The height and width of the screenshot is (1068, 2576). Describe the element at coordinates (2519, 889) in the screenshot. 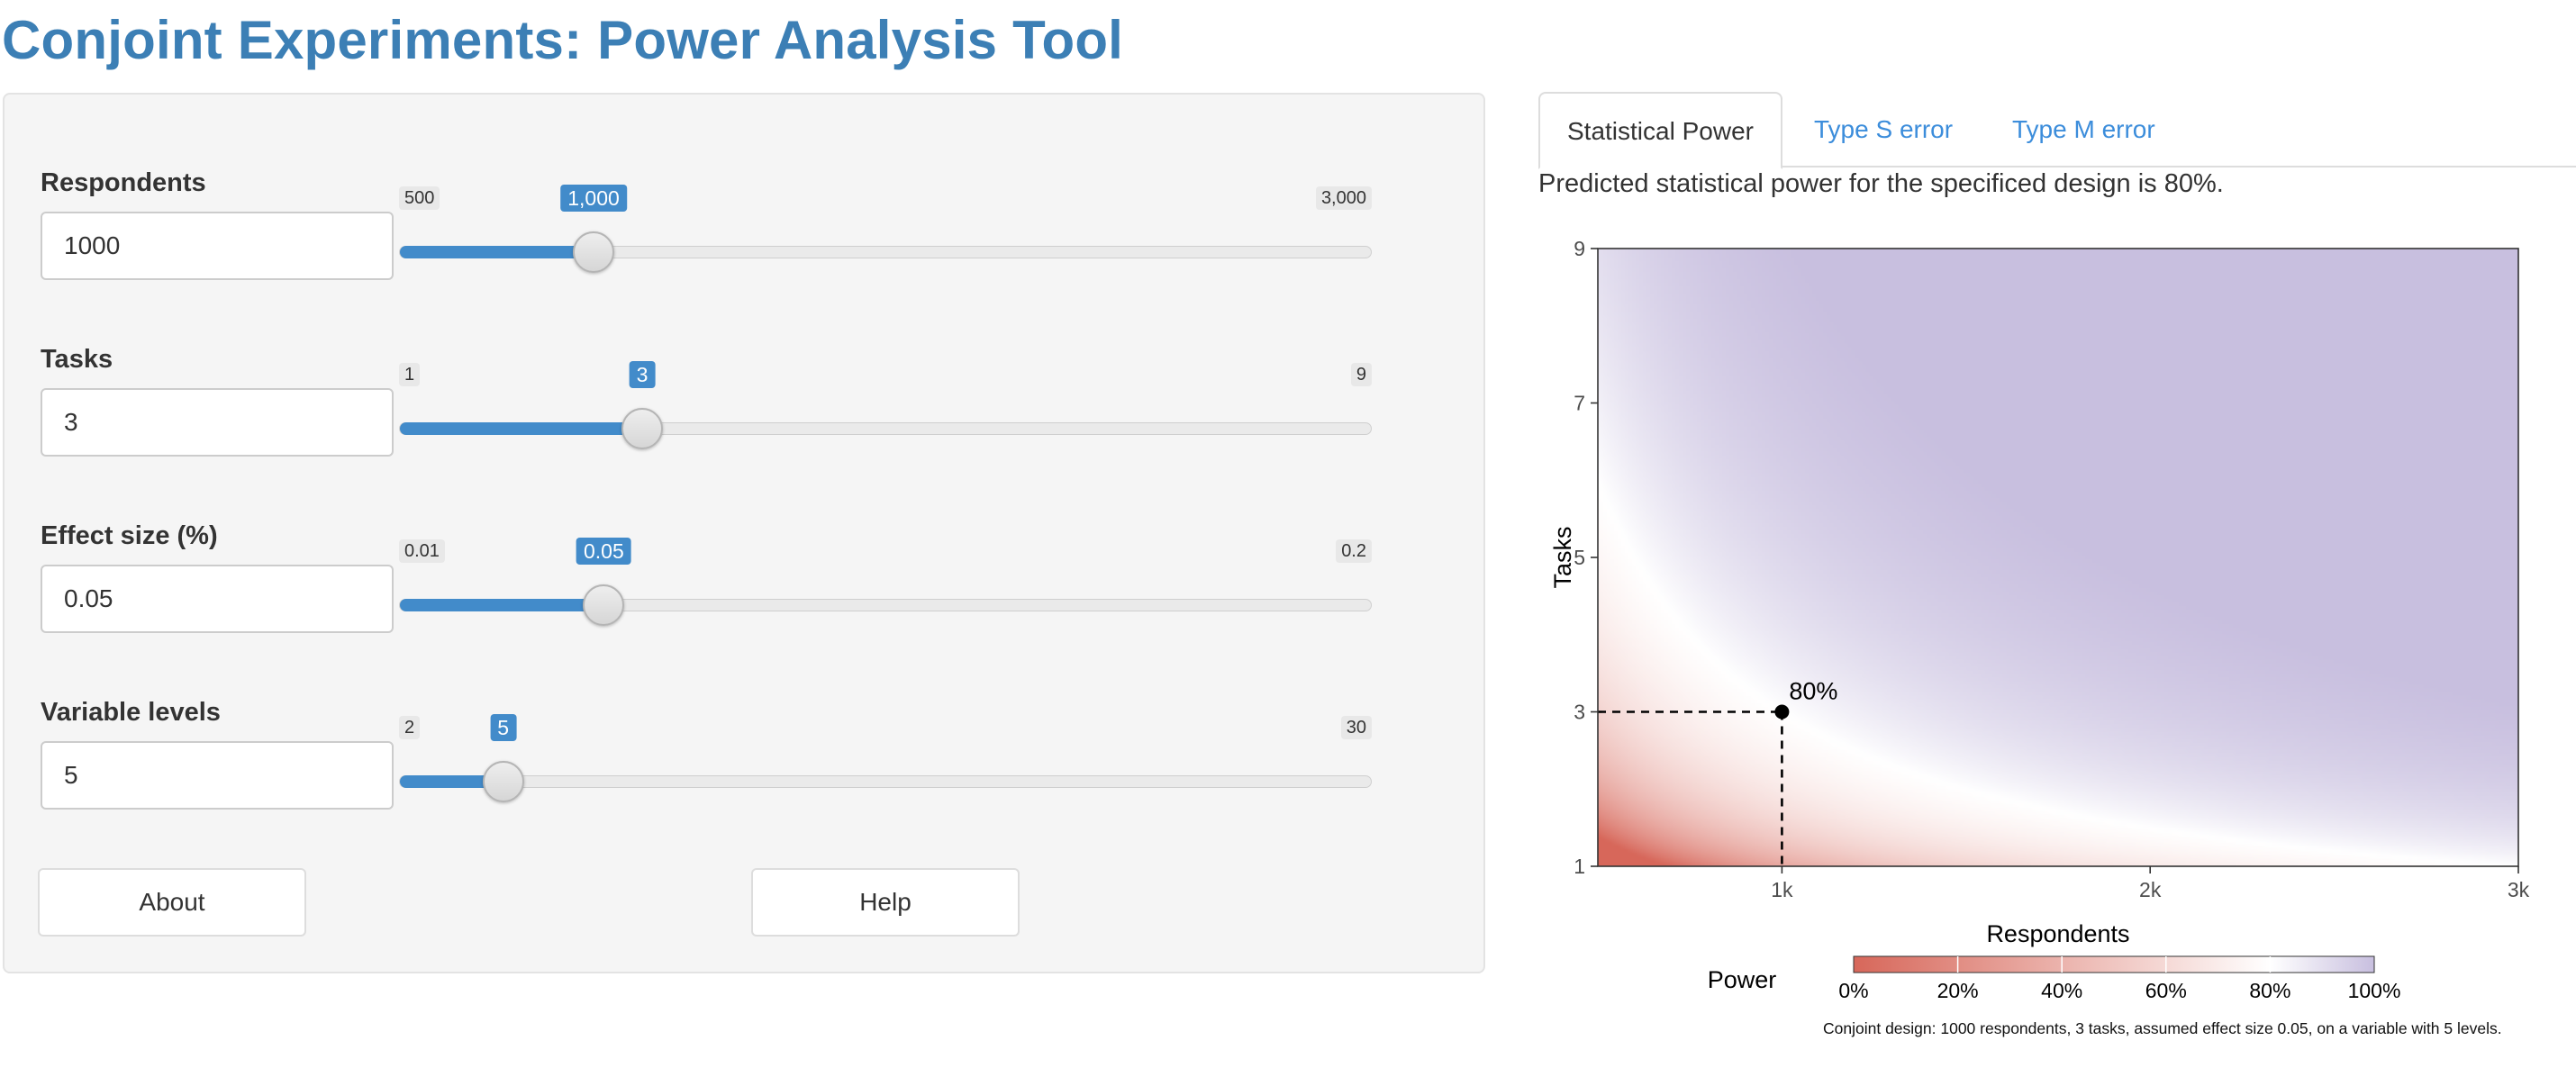

I see `x-tick-label: 3k` at that location.